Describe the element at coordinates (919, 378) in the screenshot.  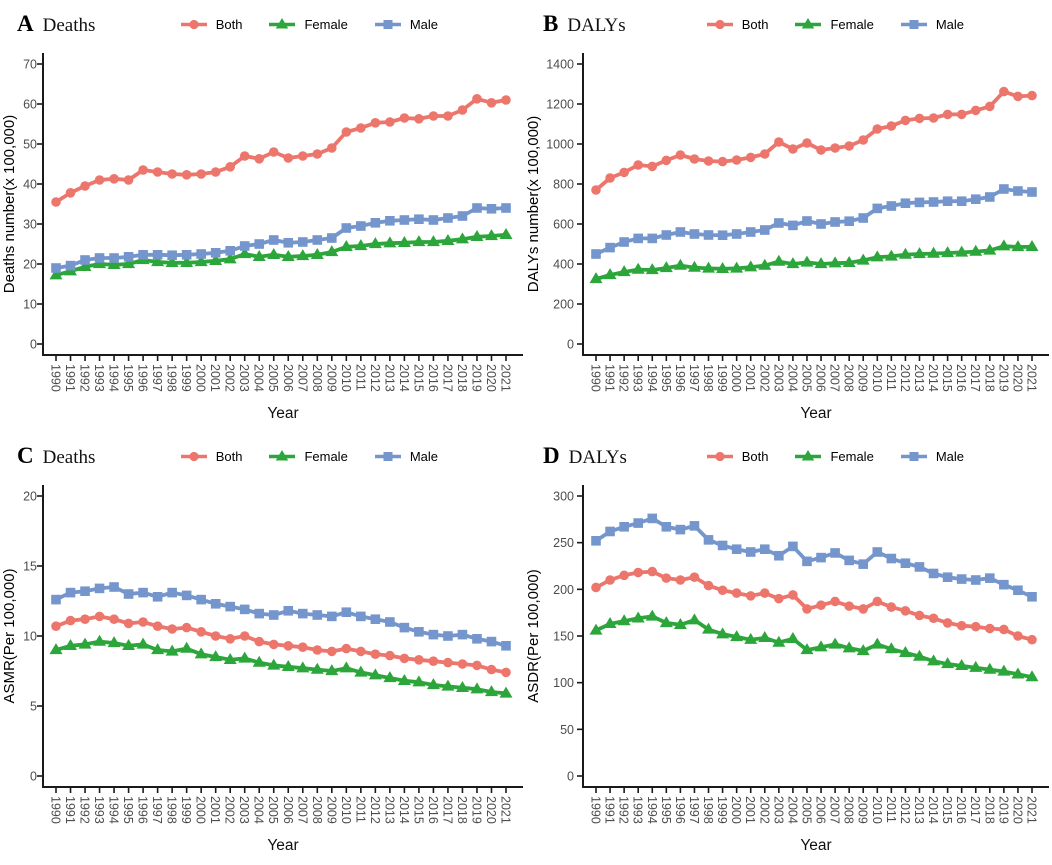
I see `x-tick-label: 2013` at that location.